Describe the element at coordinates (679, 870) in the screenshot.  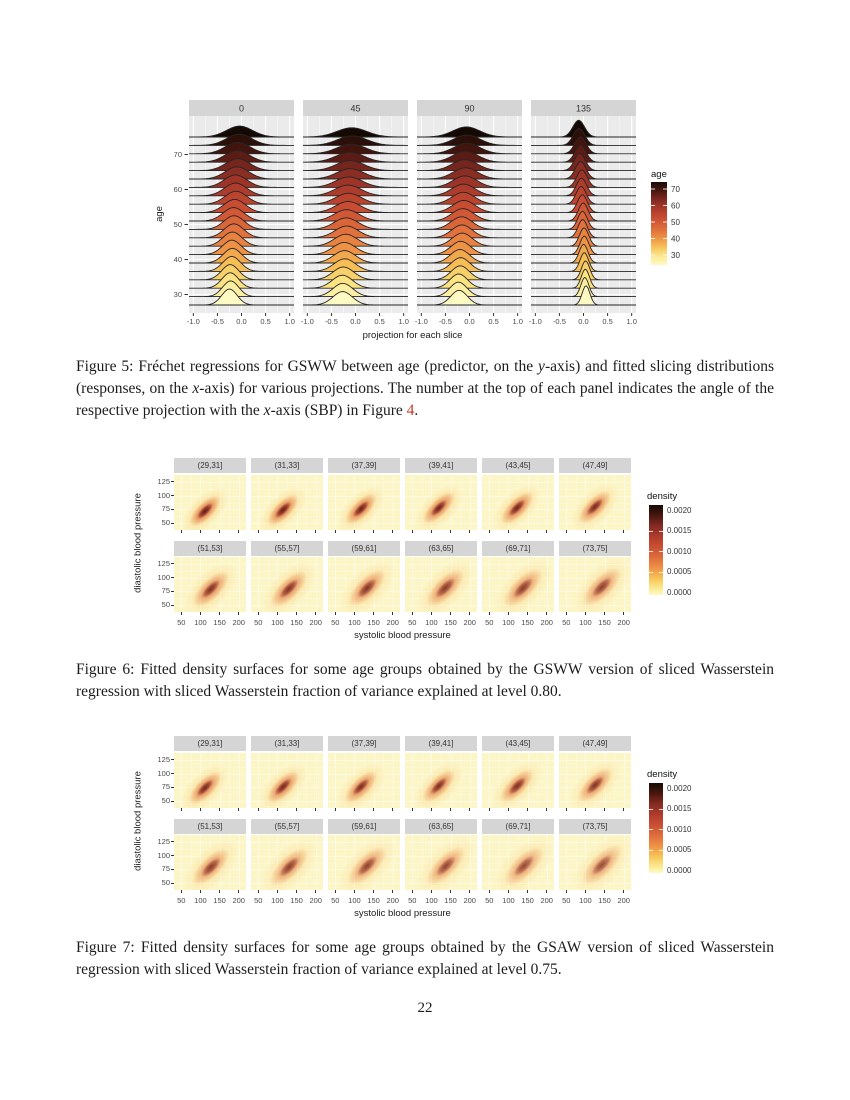
I see `density-legend-label: 0.0000` at that location.